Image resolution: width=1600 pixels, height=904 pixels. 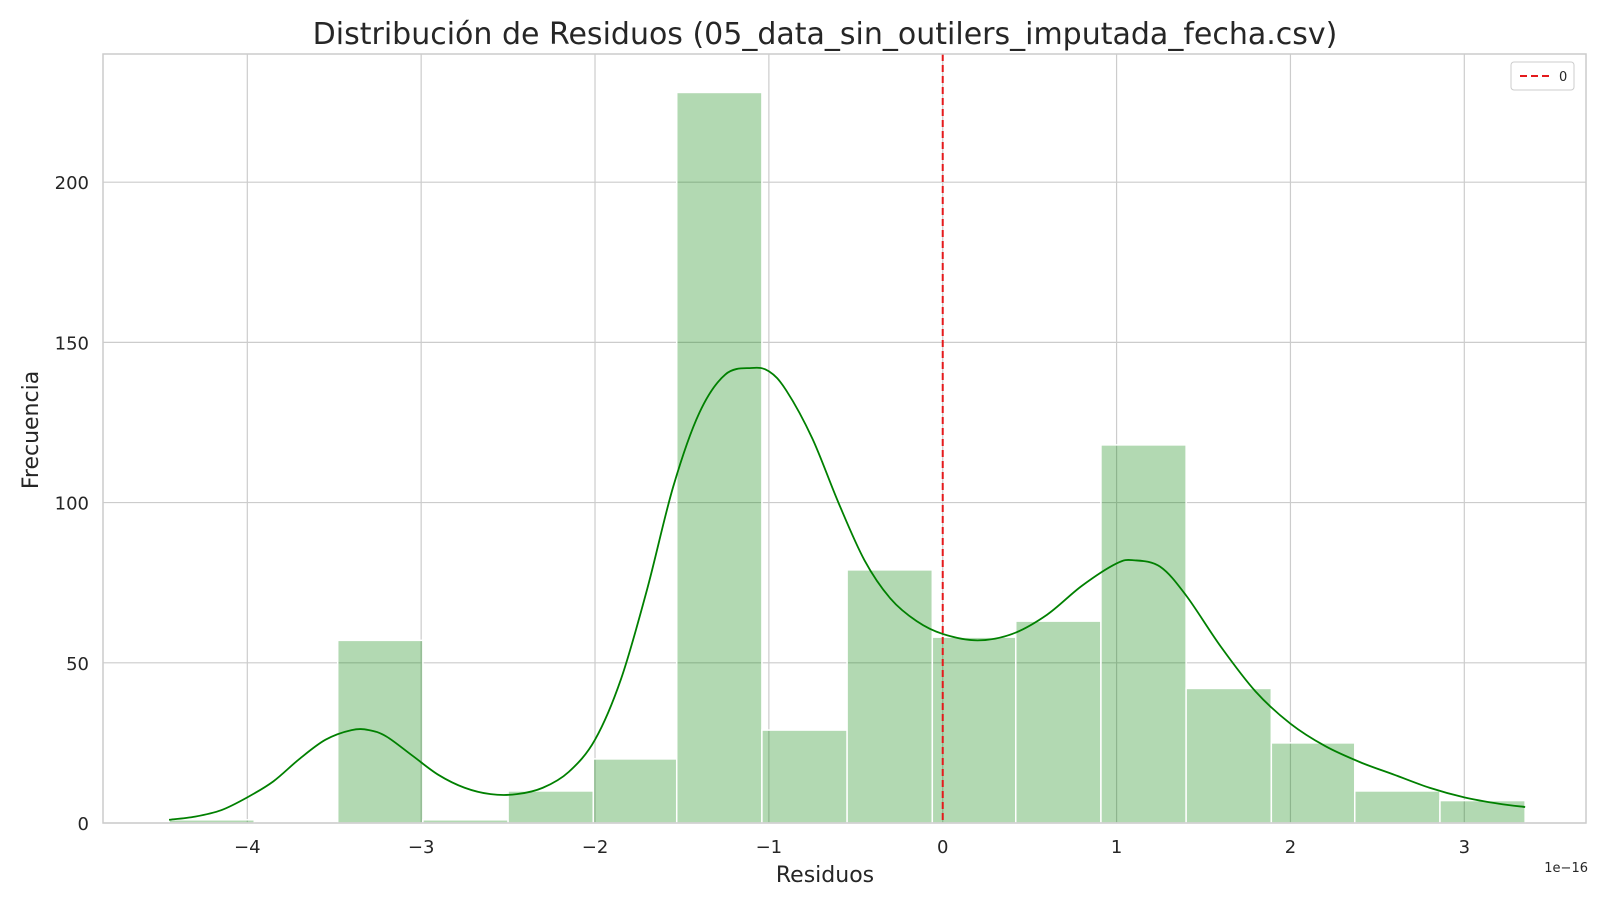 What do you see at coordinates (72, 183) in the screenshot?
I see `y-tick-label-4: 200` at bounding box center [72, 183].